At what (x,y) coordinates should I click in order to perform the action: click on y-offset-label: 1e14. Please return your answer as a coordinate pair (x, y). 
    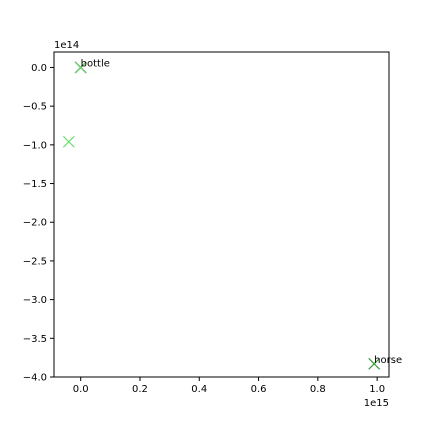
    Looking at the image, I should click on (66, 45).